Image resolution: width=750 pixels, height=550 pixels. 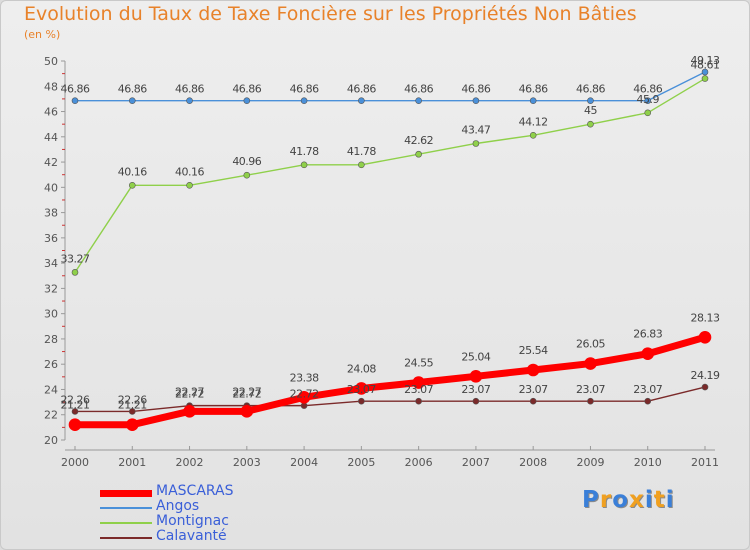 What do you see at coordinates (659, 500) in the screenshot?
I see `logo-letter: t` at bounding box center [659, 500].